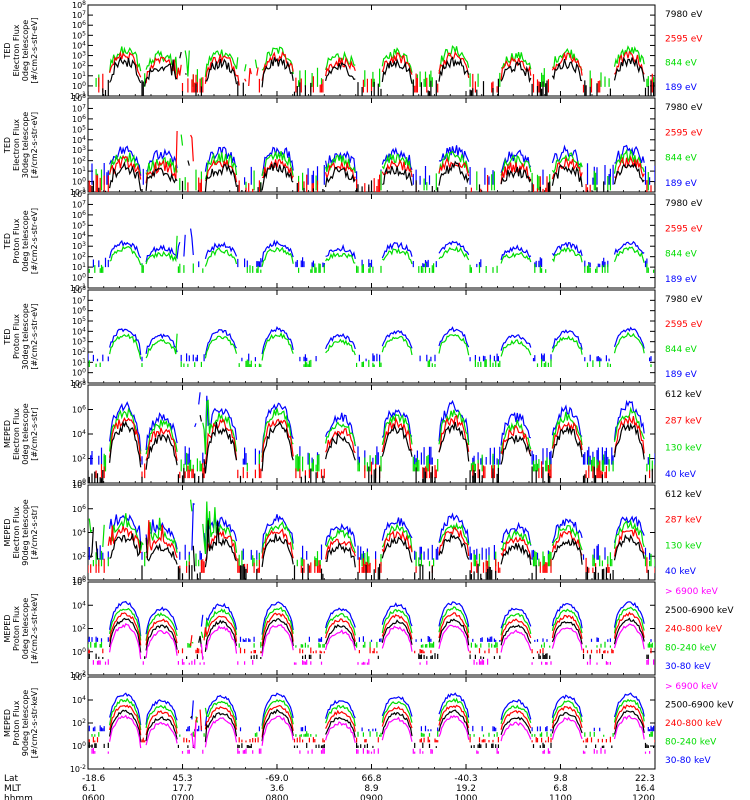  Describe the element at coordinates (16, 722) in the screenshot. I see `y-axis-label: Proton Flux` at that location.